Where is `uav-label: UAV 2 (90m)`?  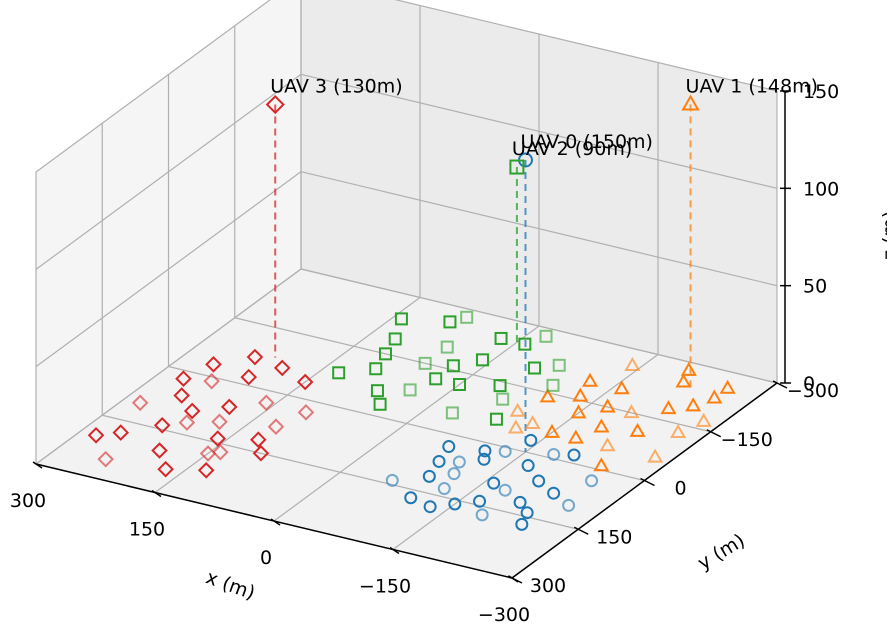 uav-label: UAV 2 (90m) is located at coordinates (572, 149).